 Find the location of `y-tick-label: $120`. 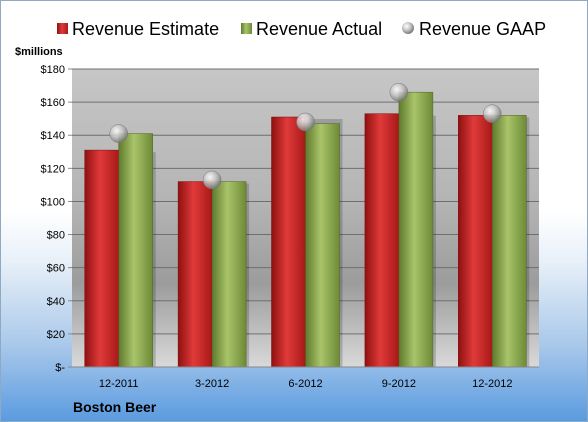

y-tick-label: $120 is located at coordinates (53, 169).